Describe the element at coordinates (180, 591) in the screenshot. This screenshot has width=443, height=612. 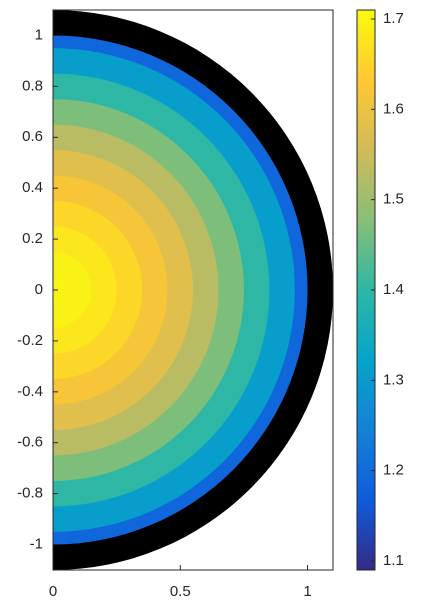
I see `x-tick-label: 0.5` at that location.